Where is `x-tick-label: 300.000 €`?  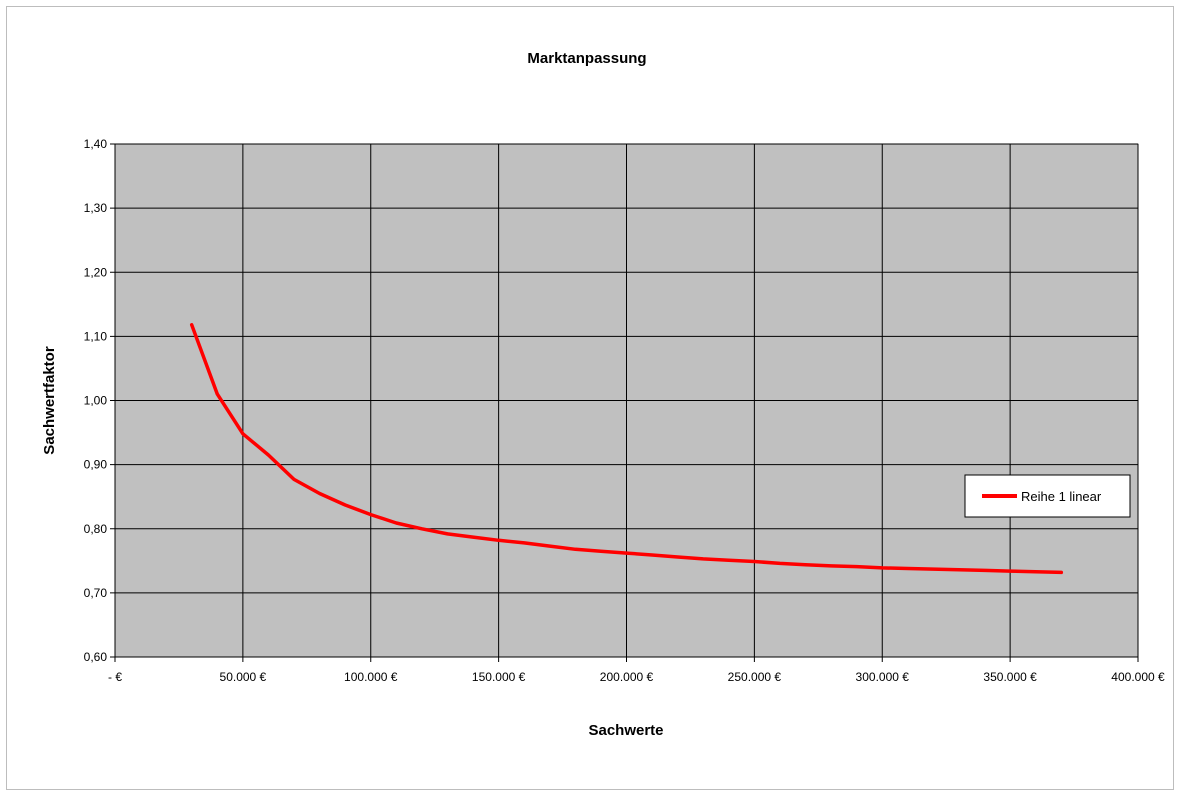
x-tick-label: 300.000 € is located at coordinates (883, 677).